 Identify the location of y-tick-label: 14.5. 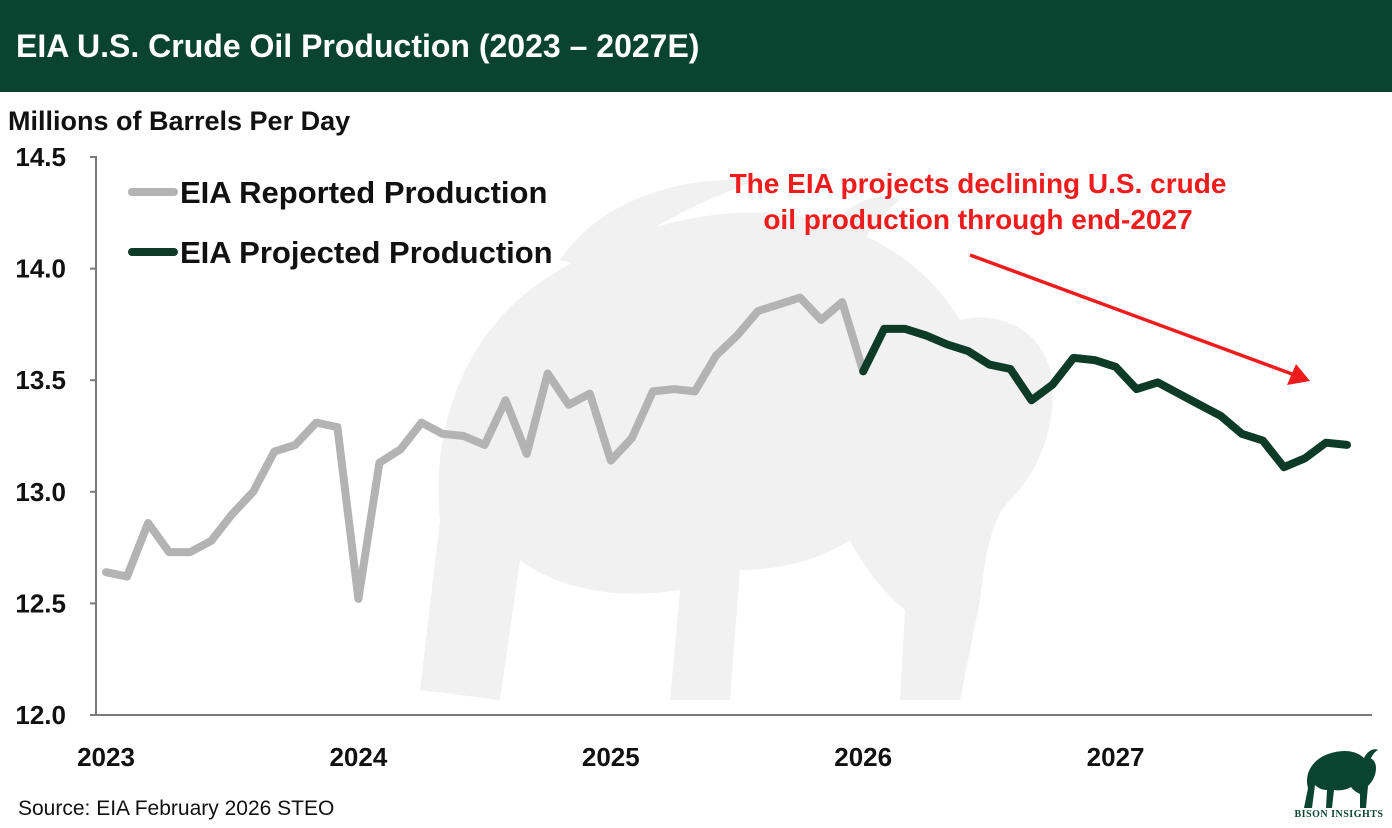
(40, 157).